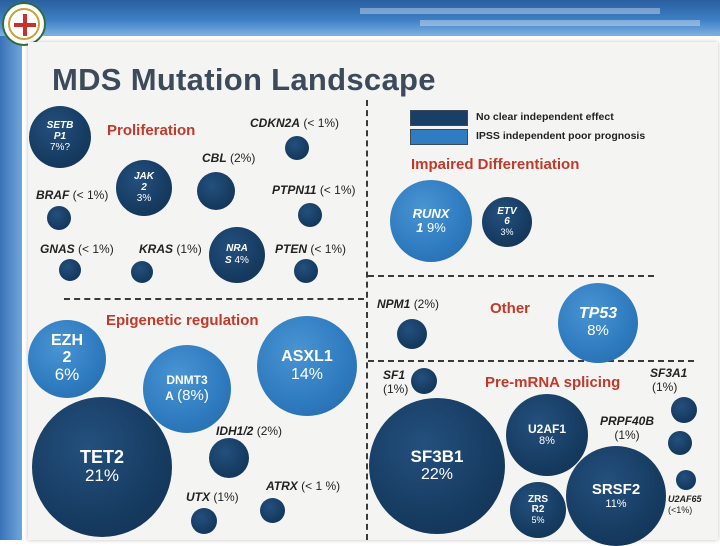  Describe the element at coordinates (59, 147) in the screenshot. I see `gene-pct-setbp1: 7%?` at that location.